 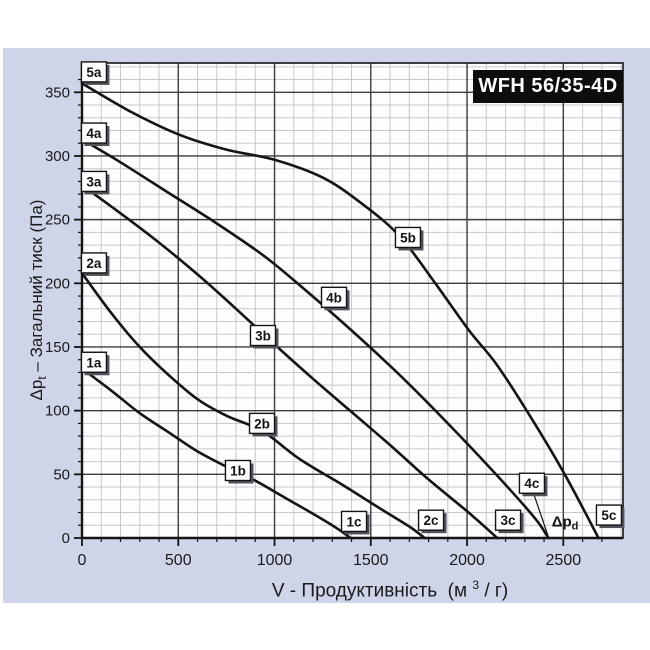 I want to click on x-tick-label: 2500, so click(x=564, y=560).